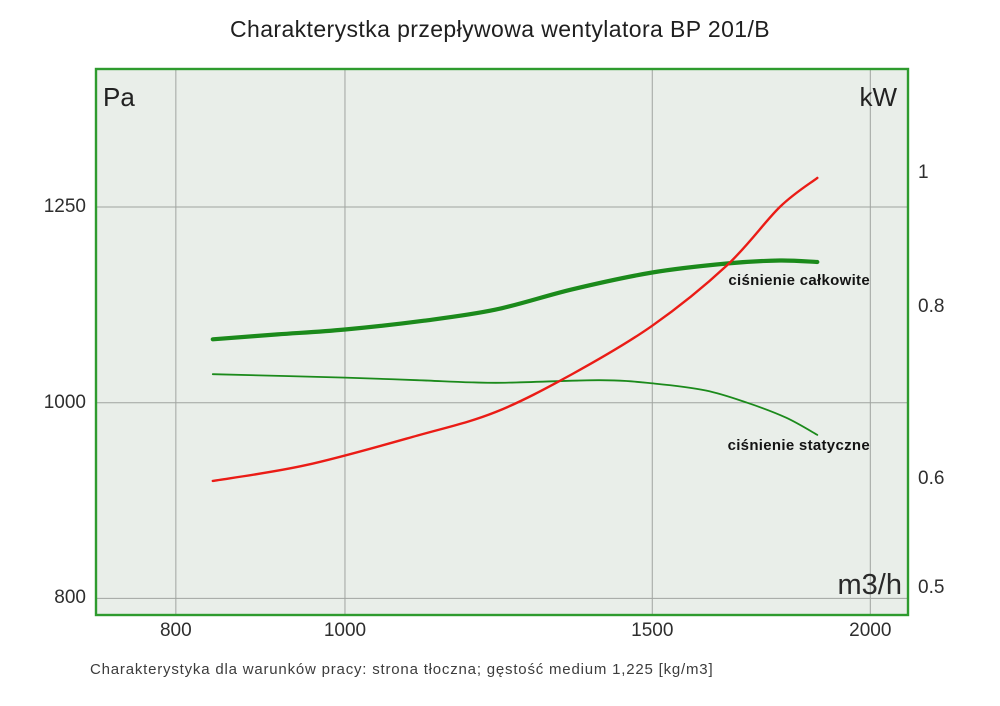 This screenshot has width=1000, height=706. What do you see at coordinates (799, 280) in the screenshot?
I see `series-label-total-pressure: ciśnienie całkowite` at bounding box center [799, 280].